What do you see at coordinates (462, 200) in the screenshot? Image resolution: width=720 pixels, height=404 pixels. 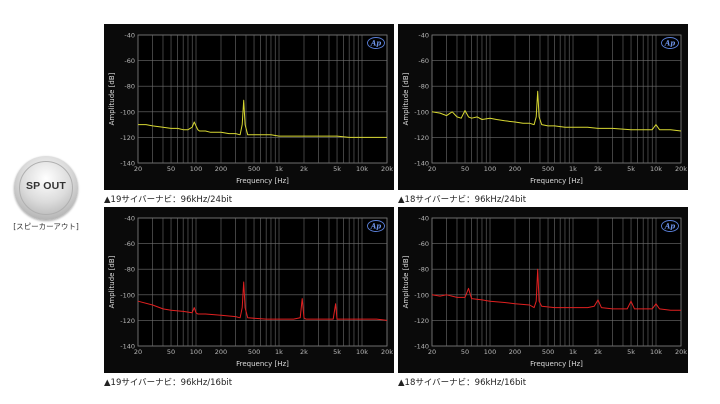 I see `chart-caption-2: ▲18サイバーナビ：96kHz/24bit` at bounding box center [462, 200].